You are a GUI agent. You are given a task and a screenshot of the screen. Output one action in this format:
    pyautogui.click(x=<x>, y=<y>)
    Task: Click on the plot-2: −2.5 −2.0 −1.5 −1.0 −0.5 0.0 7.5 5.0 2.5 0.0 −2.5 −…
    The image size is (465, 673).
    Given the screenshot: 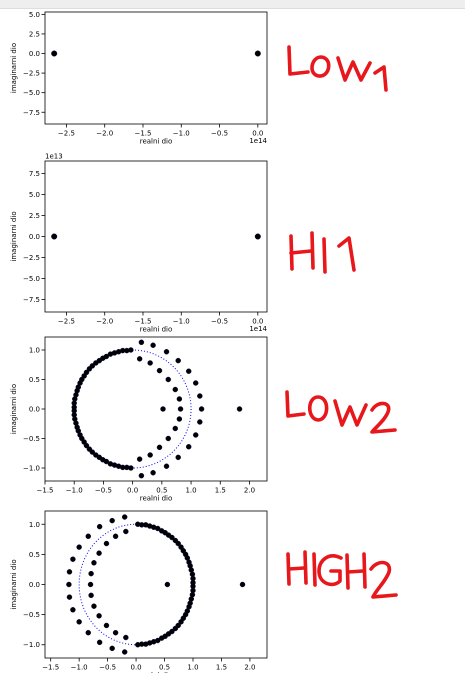 What is the action you would take?
    pyautogui.click(x=139, y=243)
    